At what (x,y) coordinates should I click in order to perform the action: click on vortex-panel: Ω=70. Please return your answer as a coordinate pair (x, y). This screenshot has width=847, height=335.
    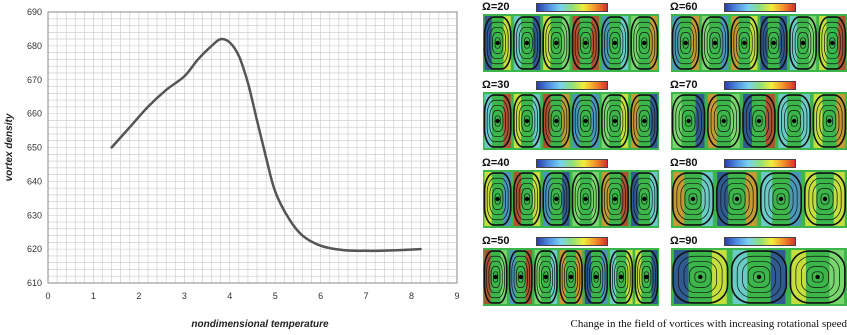
    Looking at the image, I should click on (757, 116).